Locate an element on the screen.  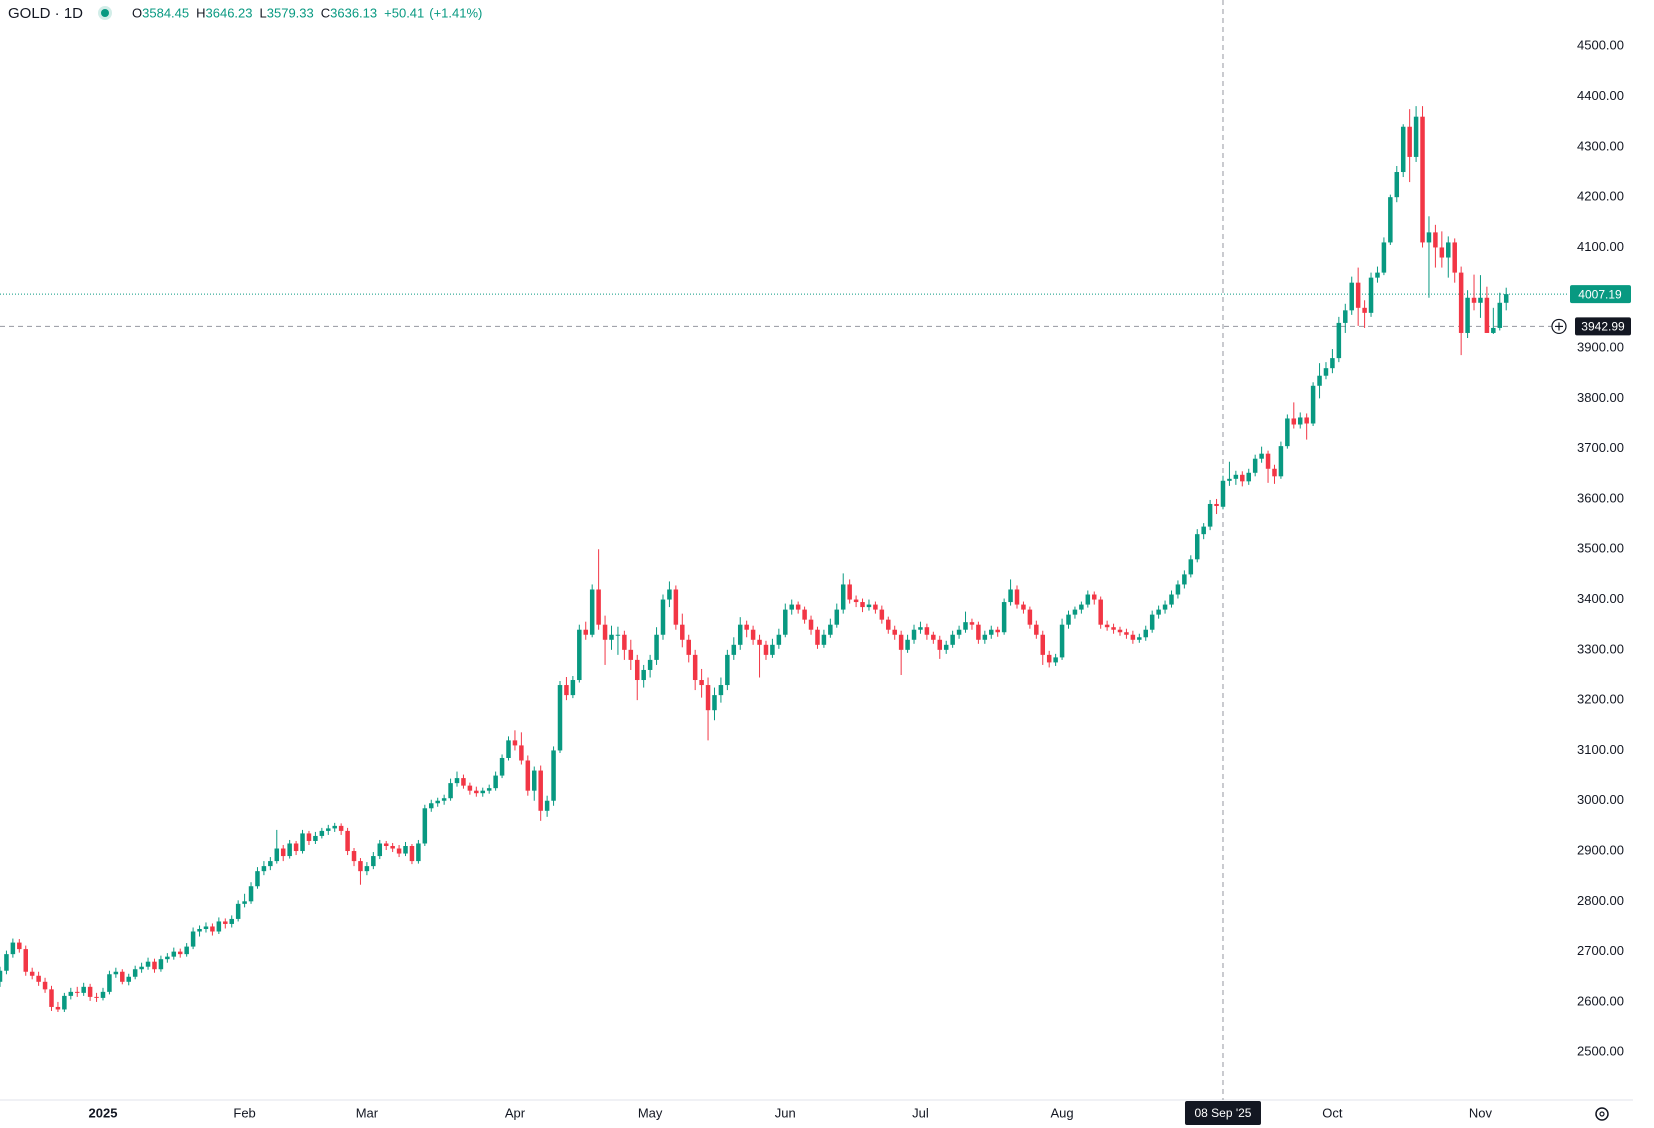
symbol-title: GOLD · 1D is located at coordinates (45, 13).